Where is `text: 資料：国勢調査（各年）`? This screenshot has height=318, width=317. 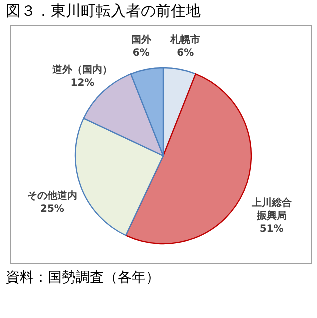 text: 資料：国勢調査（各年） is located at coordinates (83, 278).